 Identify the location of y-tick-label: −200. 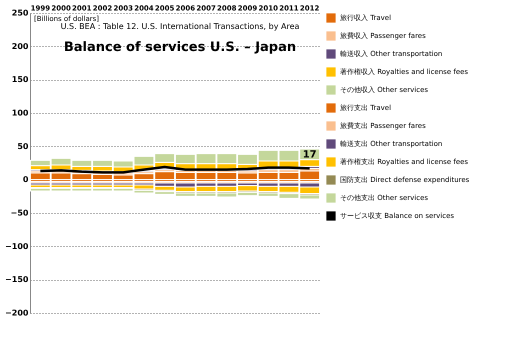
(17, 313).